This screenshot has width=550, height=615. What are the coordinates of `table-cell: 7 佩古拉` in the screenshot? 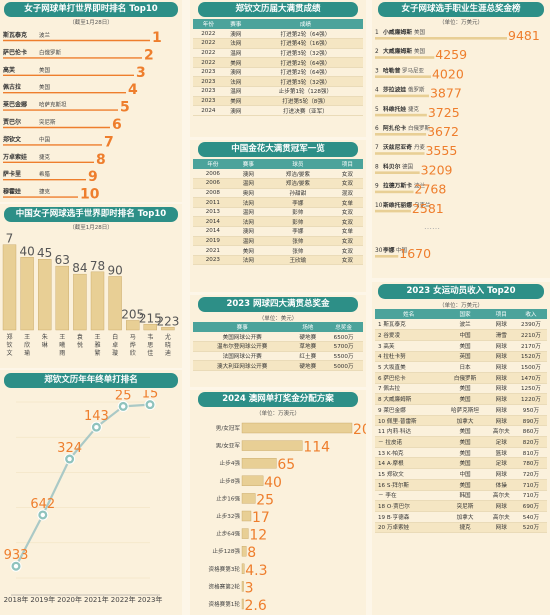 It's located at (409, 389).